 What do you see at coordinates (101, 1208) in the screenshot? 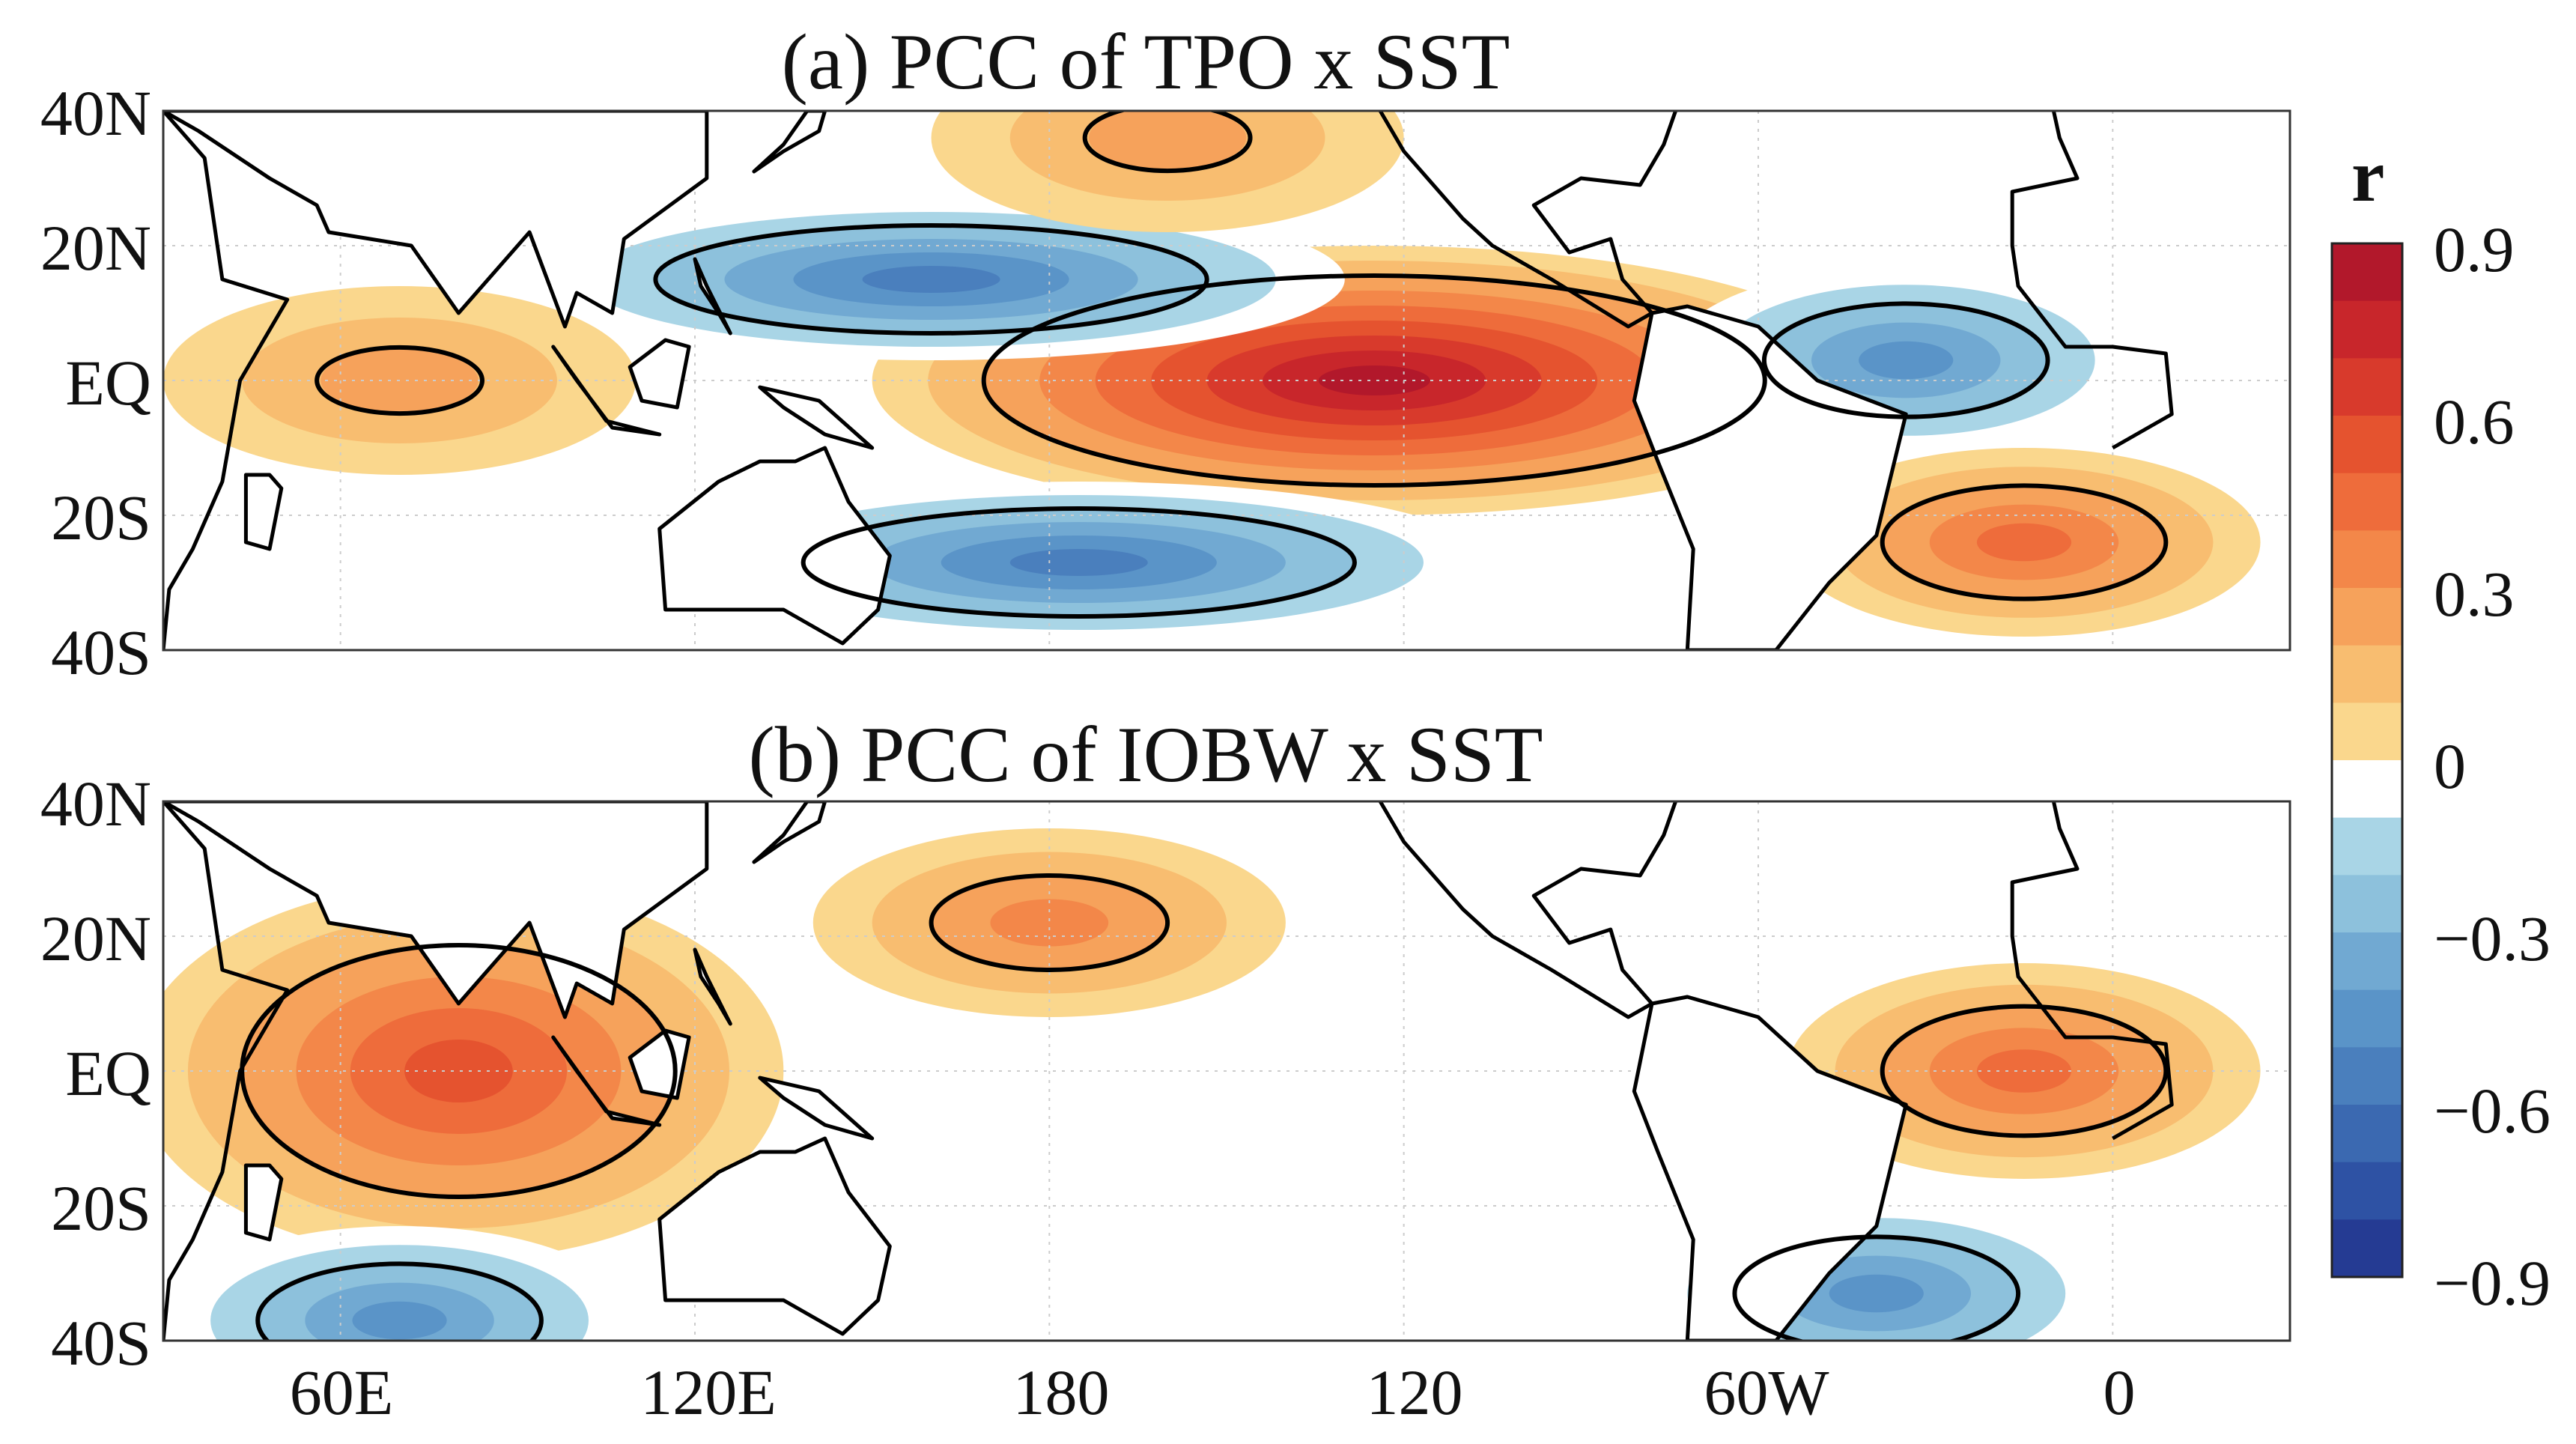
I see `panel-b-lat-label: 20S` at bounding box center [101, 1208].